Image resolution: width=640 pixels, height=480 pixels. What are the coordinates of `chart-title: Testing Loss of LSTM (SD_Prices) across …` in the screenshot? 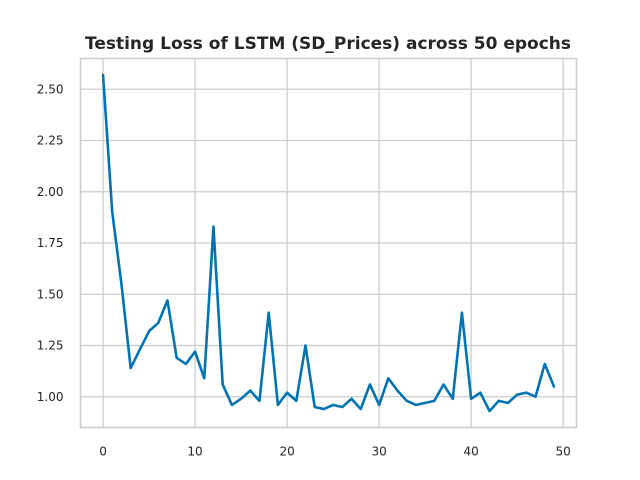 It's located at (328, 44).